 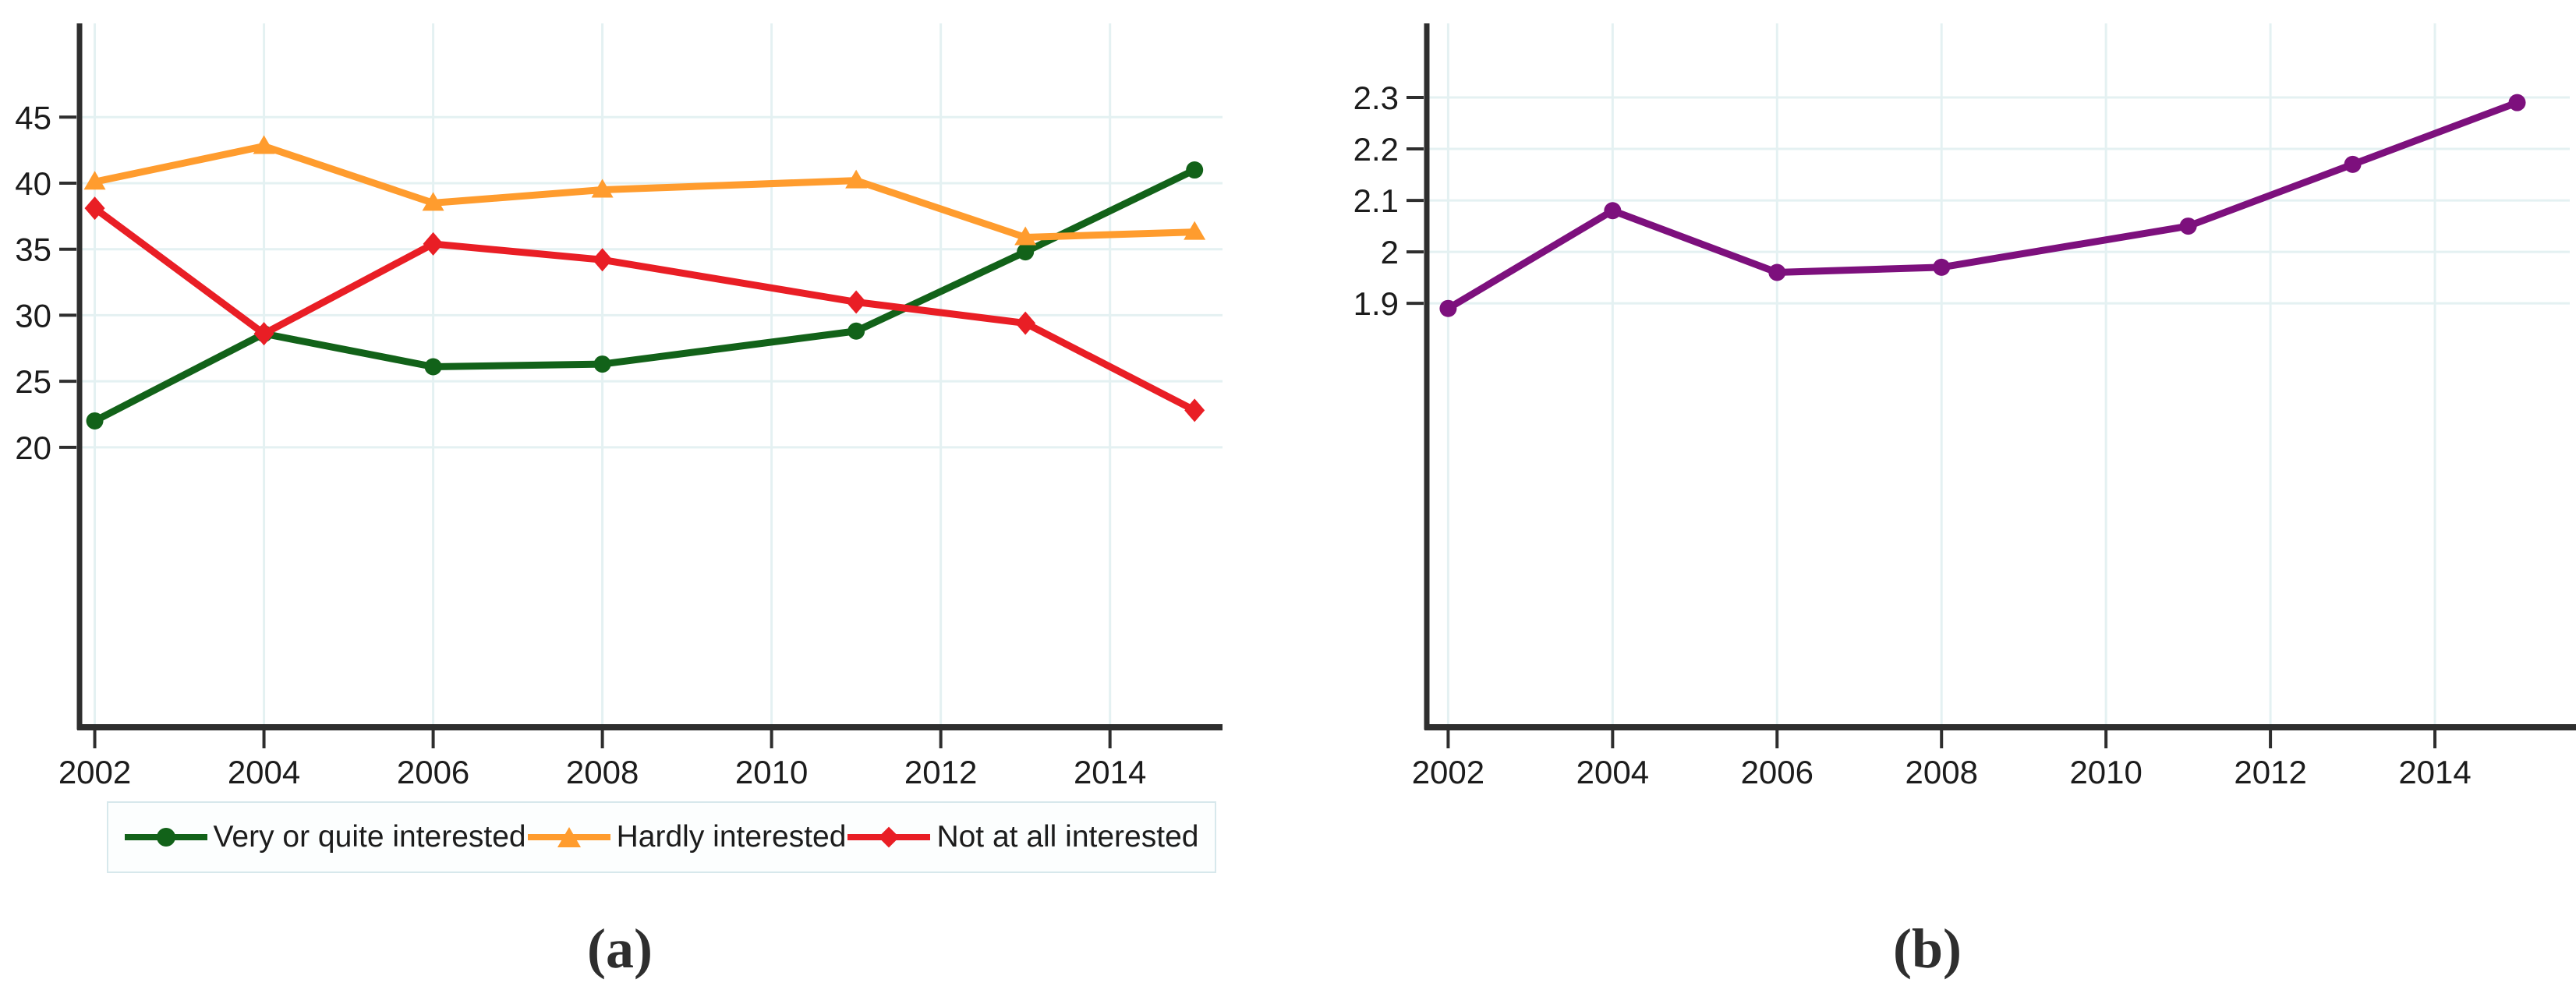 What do you see at coordinates (33, 183) in the screenshot?
I see `y-tick-label: 40` at bounding box center [33, 183].